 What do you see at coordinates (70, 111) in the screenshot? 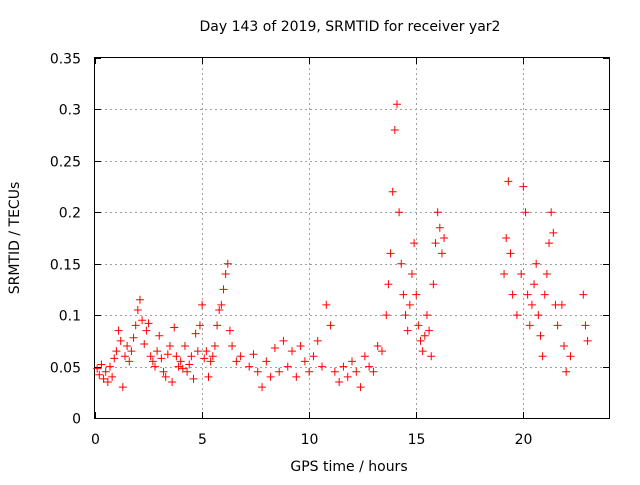
I see `y-tick-label: 0.3` at bounding box center [70, 111].